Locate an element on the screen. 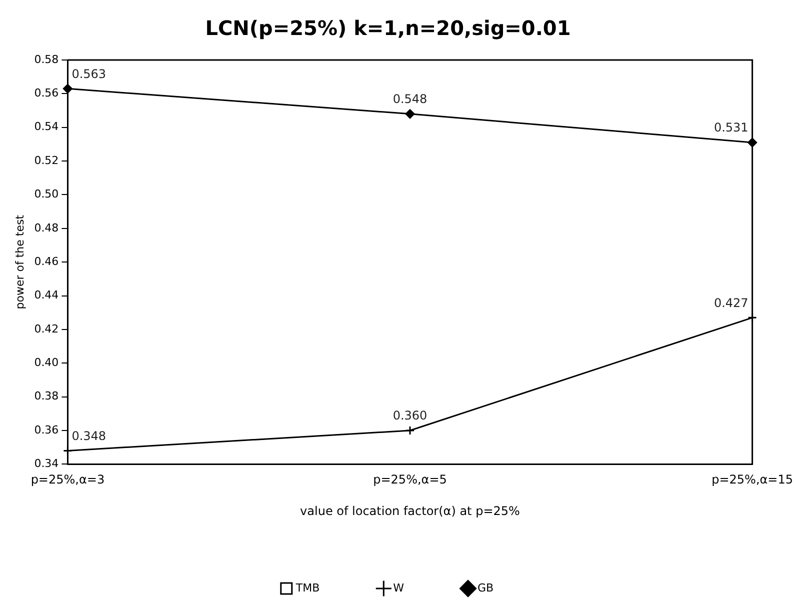 The image size is (796, 614). x-tick-label: p=25%,α=15 is located at coordinates (753, 479).